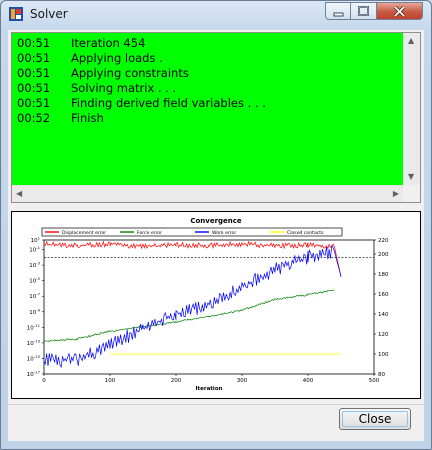 This screenshot has width=432, height=450. I want to click on log-time: 00:52, so click(34, 118).